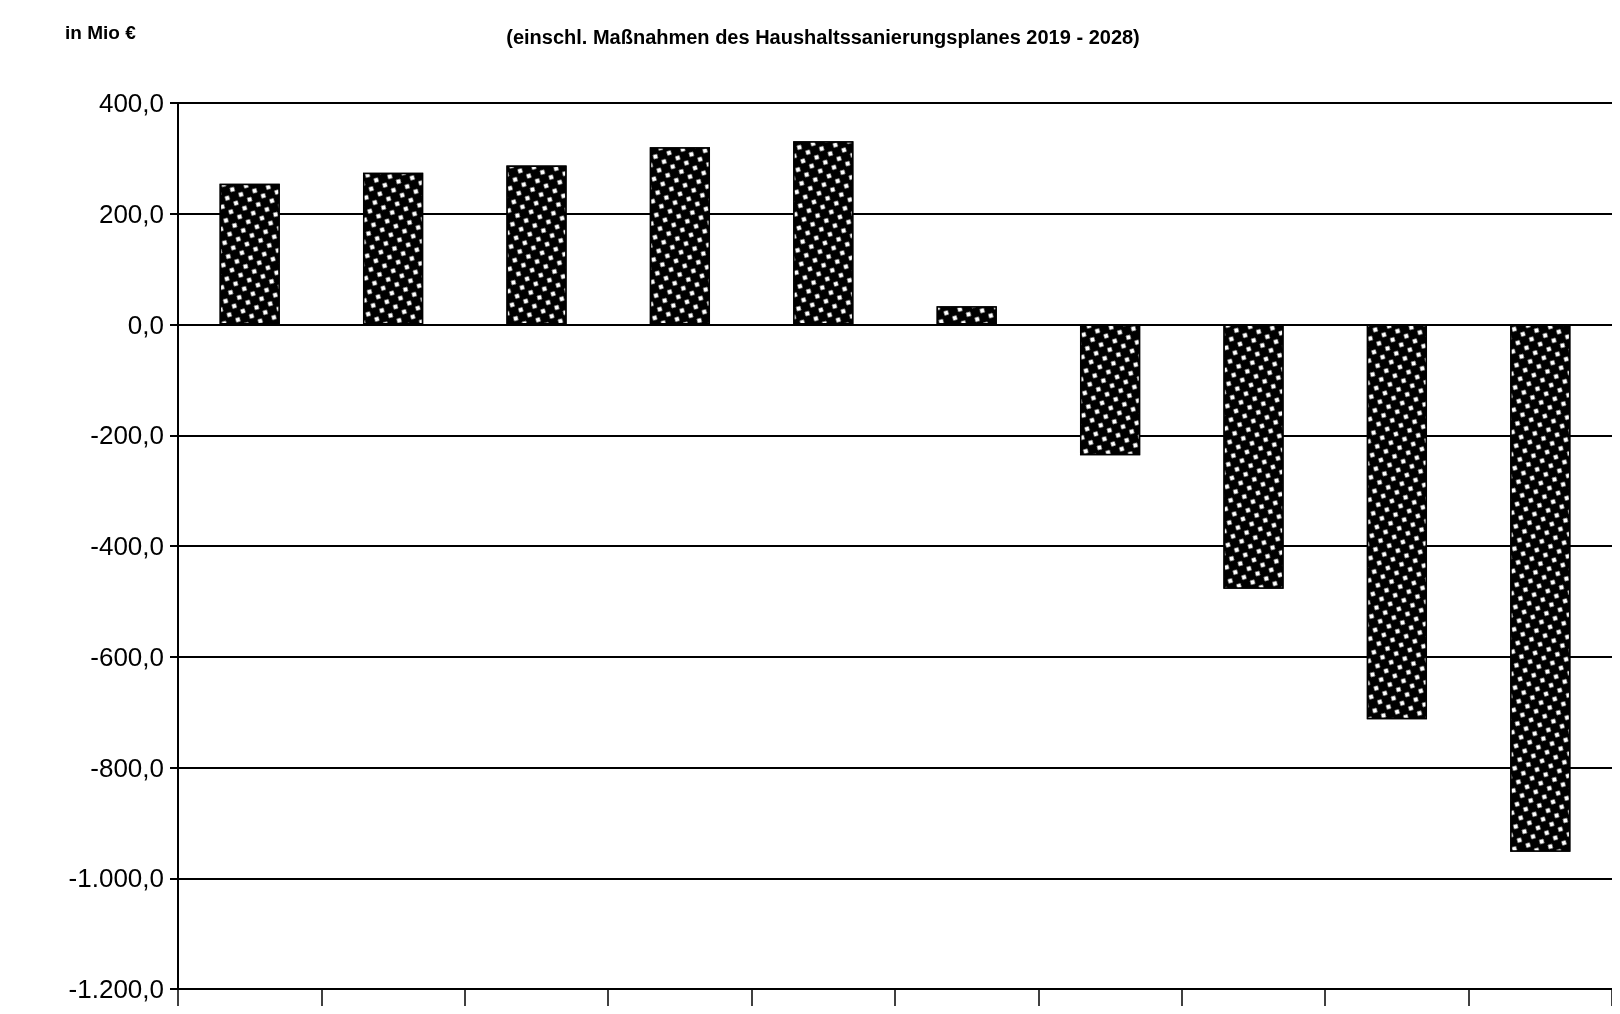  What do you see at coordinates (127, 656) in the screenshot?
I see `y-tick-label: -600,0` at bounding box center [127, 656].